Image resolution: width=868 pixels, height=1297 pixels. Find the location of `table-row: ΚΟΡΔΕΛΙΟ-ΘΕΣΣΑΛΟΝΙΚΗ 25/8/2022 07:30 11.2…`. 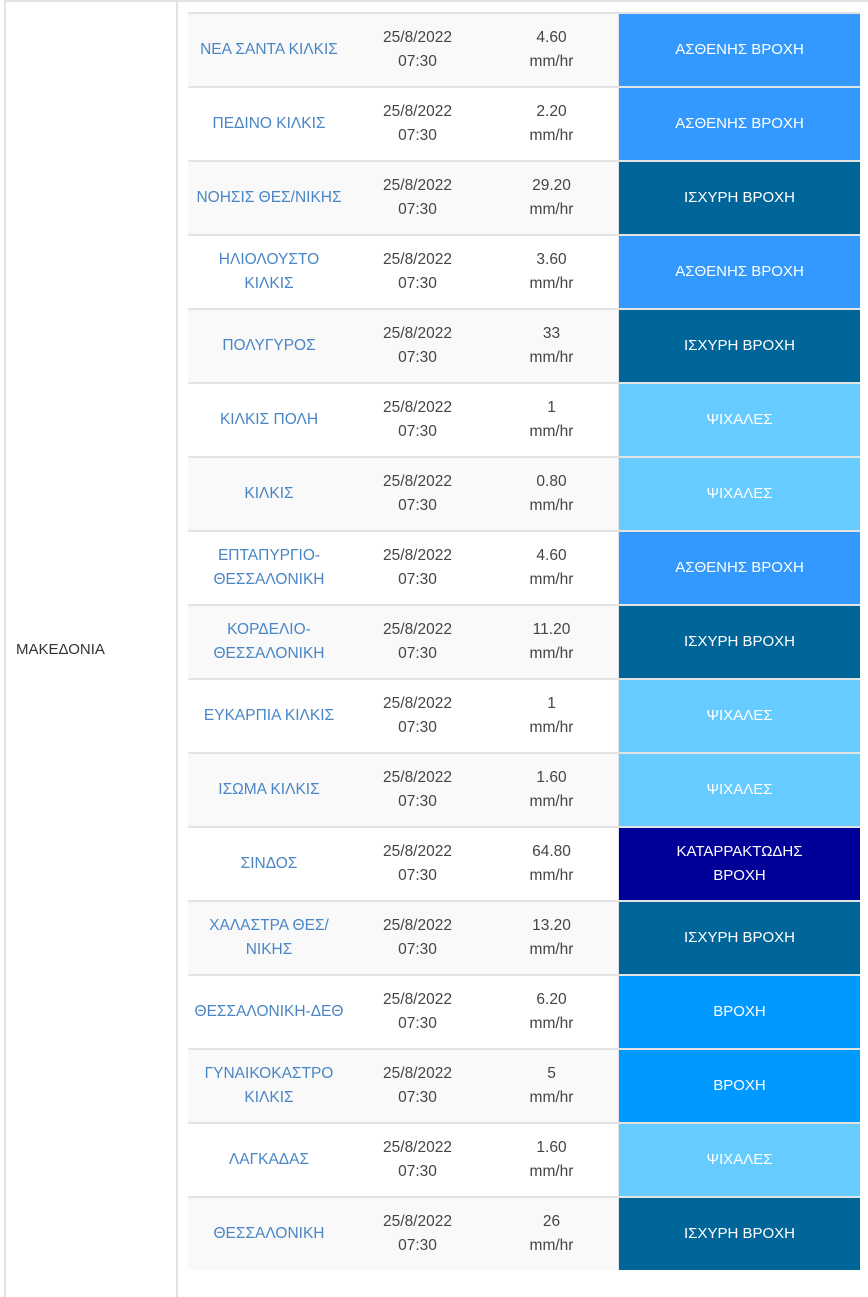

table-row: ΚΟΡΔΕΛΙΟ-ΘΕΣΣΑΛΟΝΙΚΗ 25/8/2022 07:30 11.2… is located at coordinates (524, 641).